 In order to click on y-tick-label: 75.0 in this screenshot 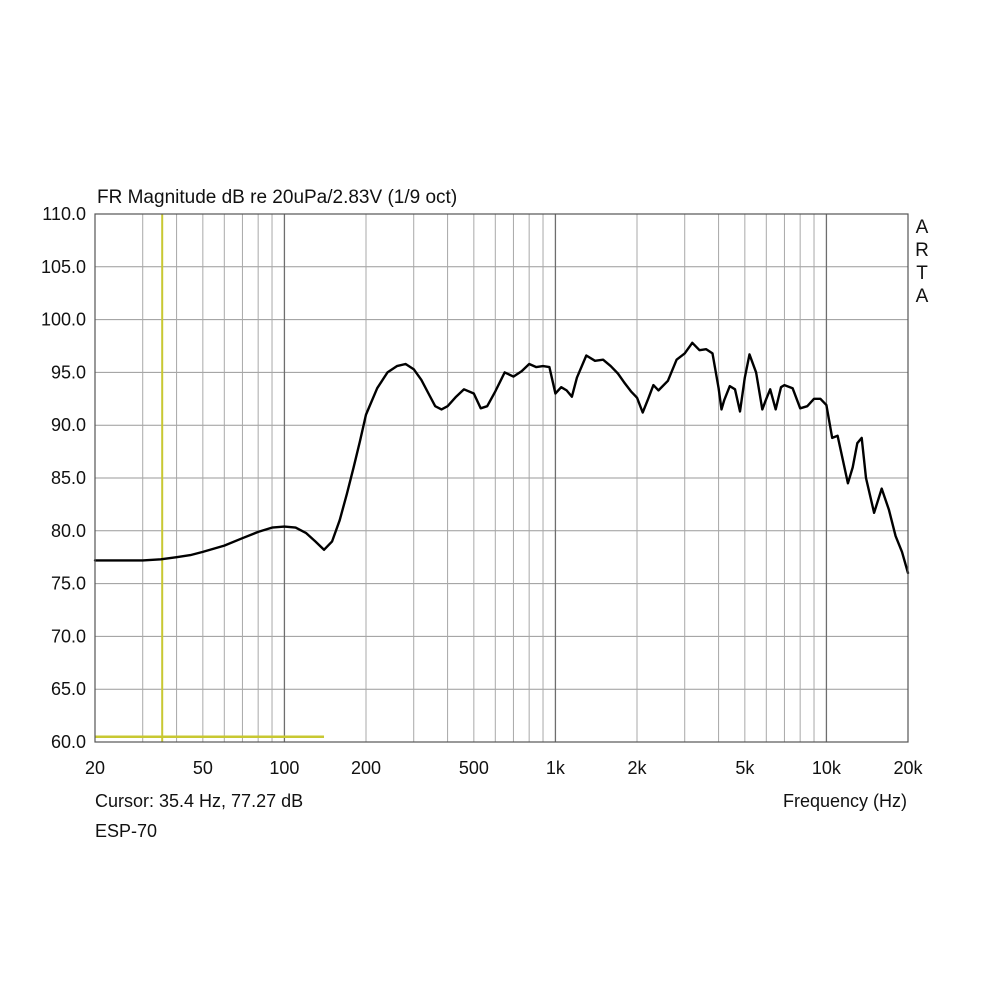, I will do `click(68, 584)`.